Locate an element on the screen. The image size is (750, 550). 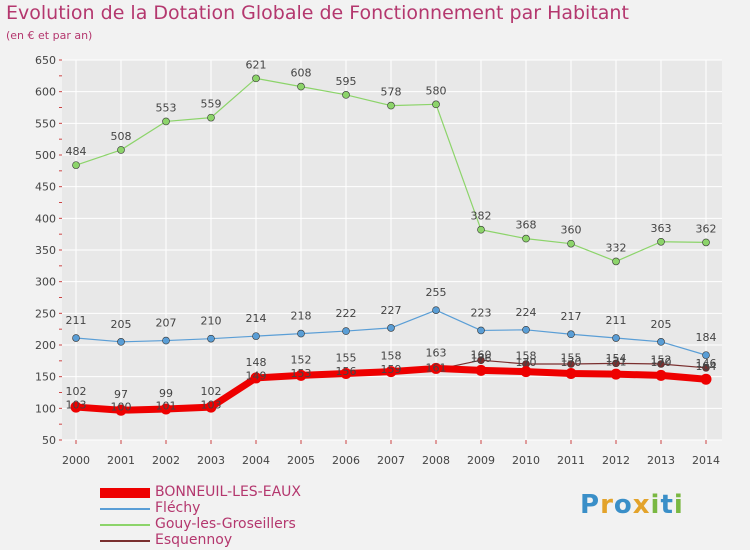
data-label-flechy: 217 is located at coordinates (571, 316).